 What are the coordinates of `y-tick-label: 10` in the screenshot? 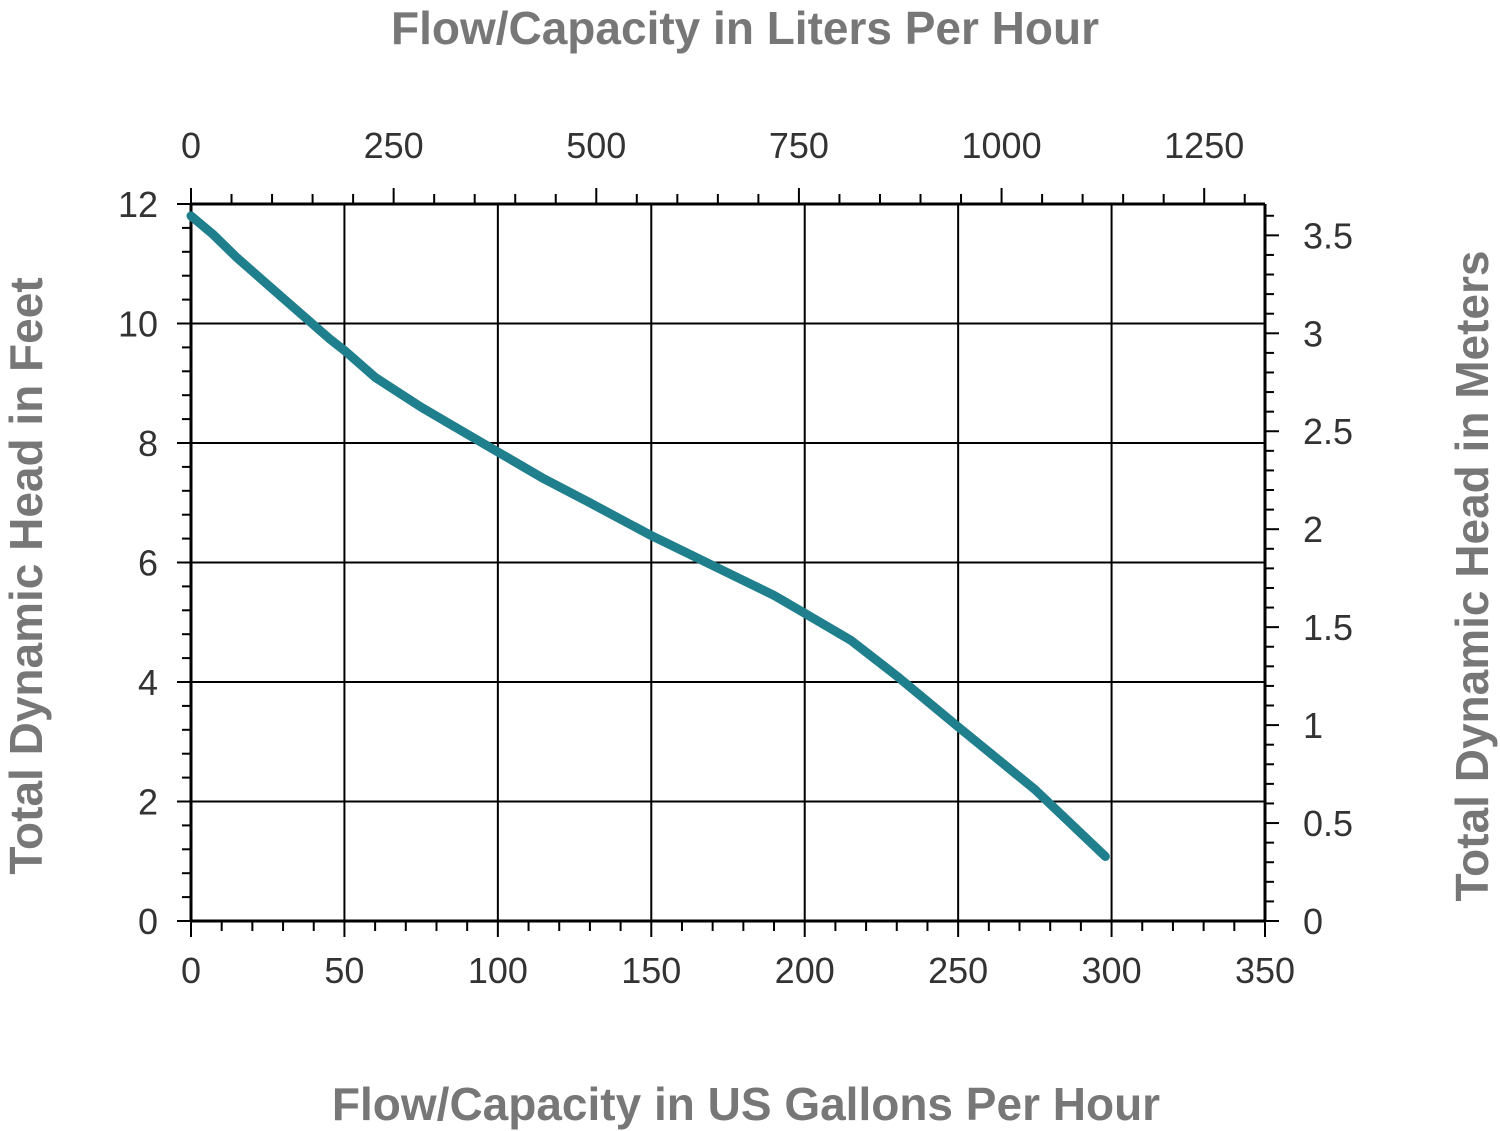 It's located at (138, 324).